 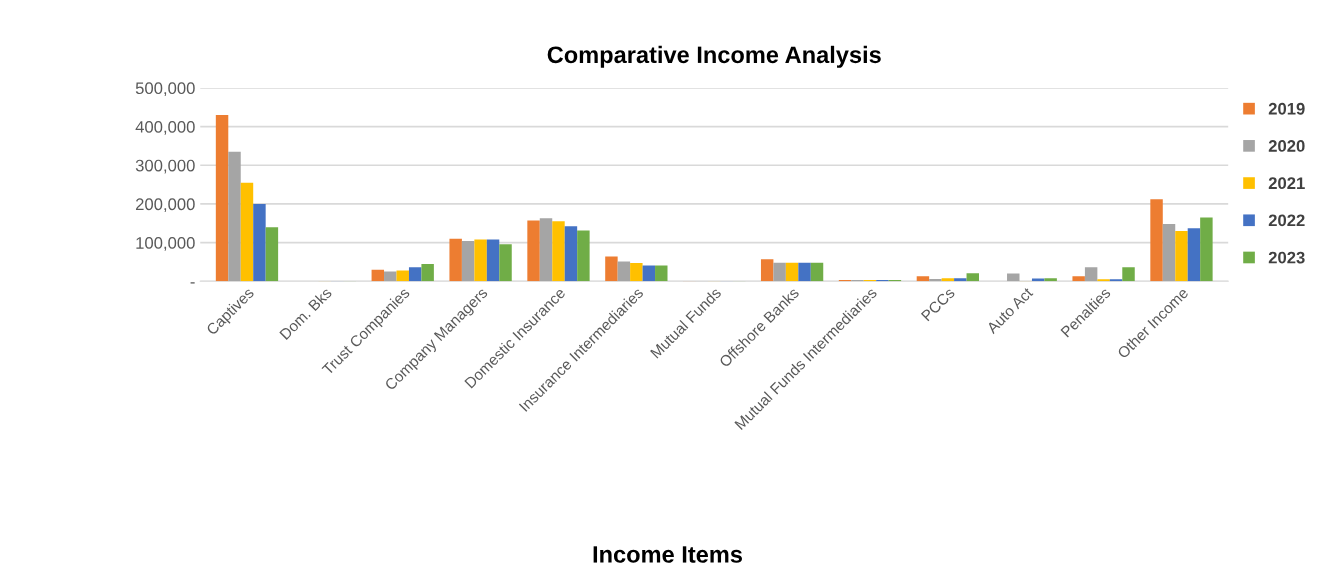 What do you see at coordinates (165, 89) in the screenshot?
I see `y-tick-label: 500,000` at bounding box center [165, 89].